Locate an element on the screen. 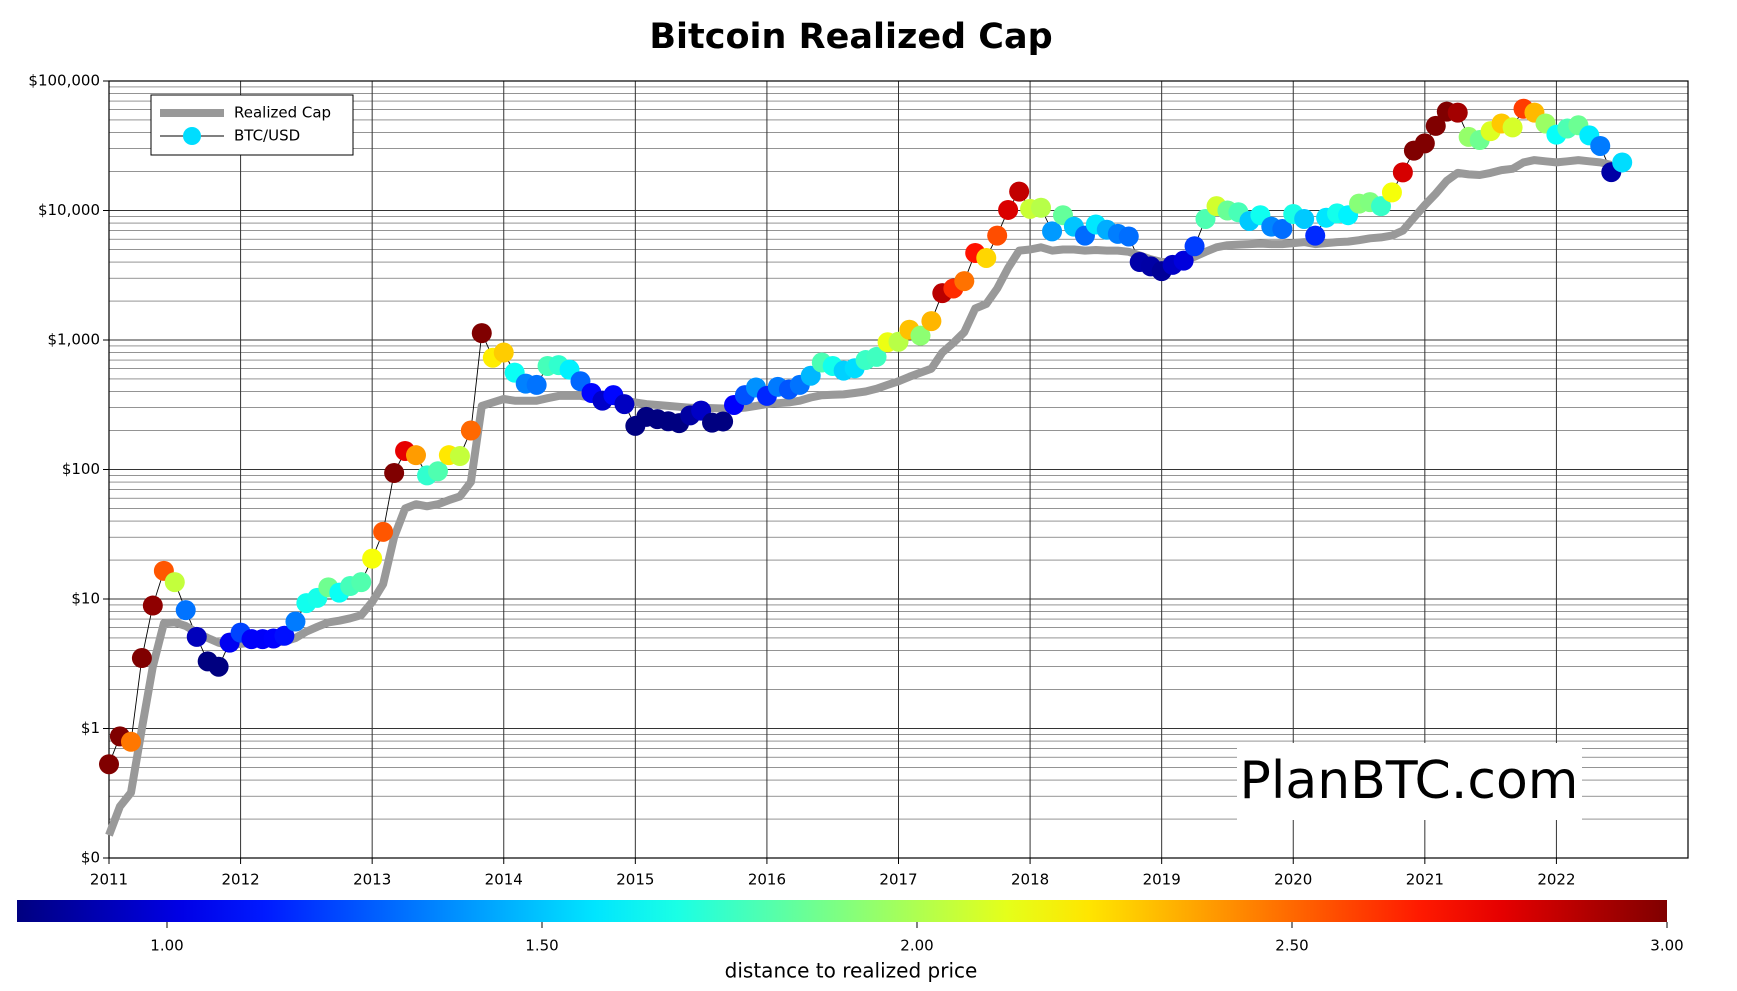 The width and height of the screenshot is (1737, 991). colorbar-tick-label: 2.00 is located at coordinates (916, 946).